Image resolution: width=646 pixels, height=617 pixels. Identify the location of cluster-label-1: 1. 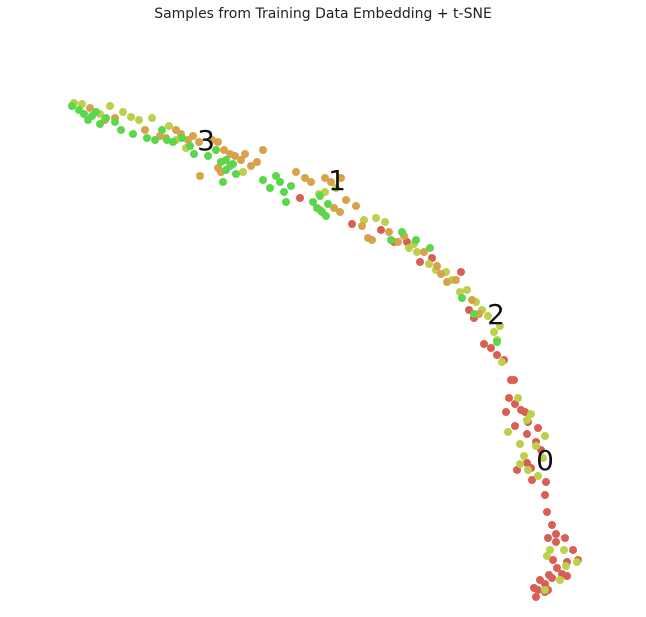
(337, 180).